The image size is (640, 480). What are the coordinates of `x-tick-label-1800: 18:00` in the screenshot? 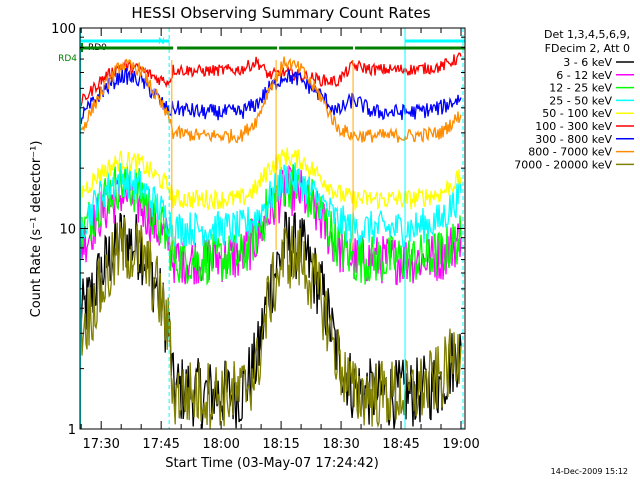 It's located at (220, 444).